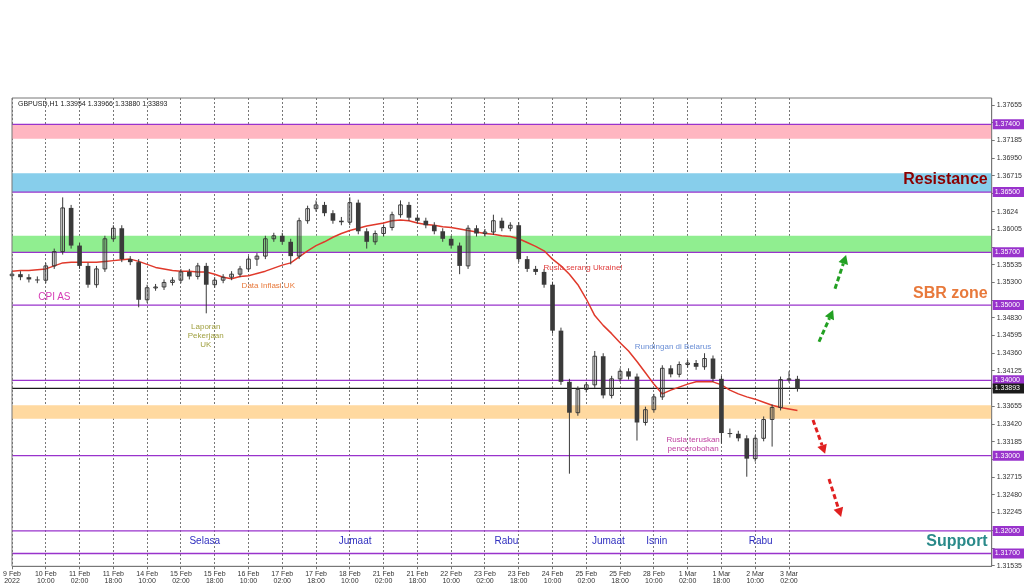 This screenshot has width=1024, height=587. Describe the element at coordinates (693, 444) in the screenshot. I see `annotation: Rusia teruskan pencerobohan` at that location.